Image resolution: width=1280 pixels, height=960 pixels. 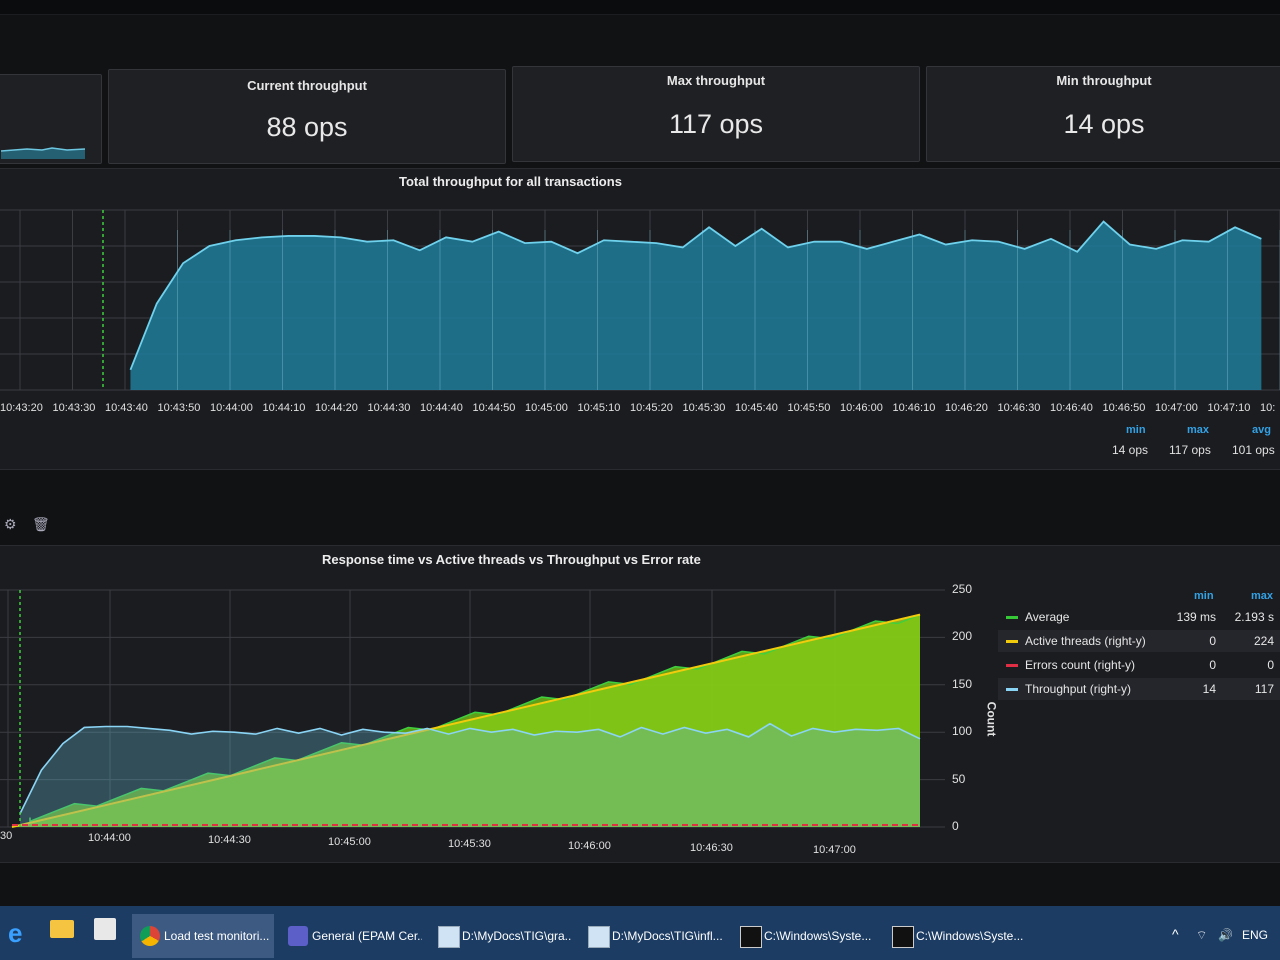 What do you see at coordinates (962, 731) in the screenshot?
I see `y-tick-label: 100` at bounding box center [962, 731].